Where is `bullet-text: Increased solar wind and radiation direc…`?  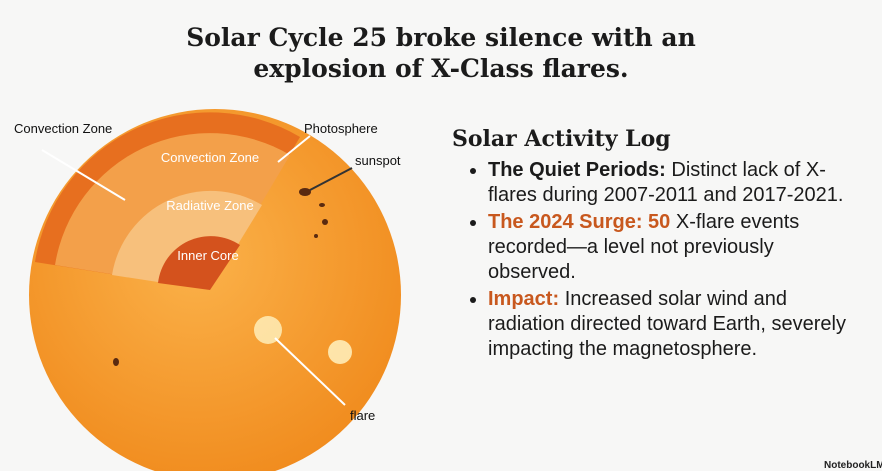 bullet-text: Increased solar wind and radiation direc… is located at coordinates (667, 324).